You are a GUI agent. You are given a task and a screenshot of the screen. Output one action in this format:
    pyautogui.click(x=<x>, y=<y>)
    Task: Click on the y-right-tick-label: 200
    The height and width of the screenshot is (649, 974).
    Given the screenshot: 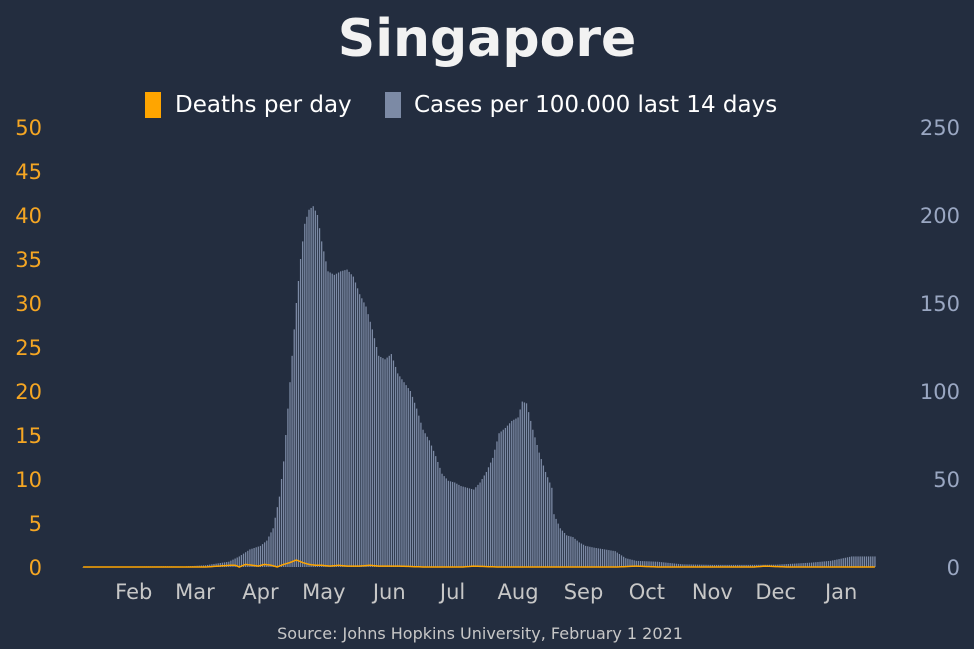 What is the action you would take?
    pyautogui.click(x=940, y=216)
    